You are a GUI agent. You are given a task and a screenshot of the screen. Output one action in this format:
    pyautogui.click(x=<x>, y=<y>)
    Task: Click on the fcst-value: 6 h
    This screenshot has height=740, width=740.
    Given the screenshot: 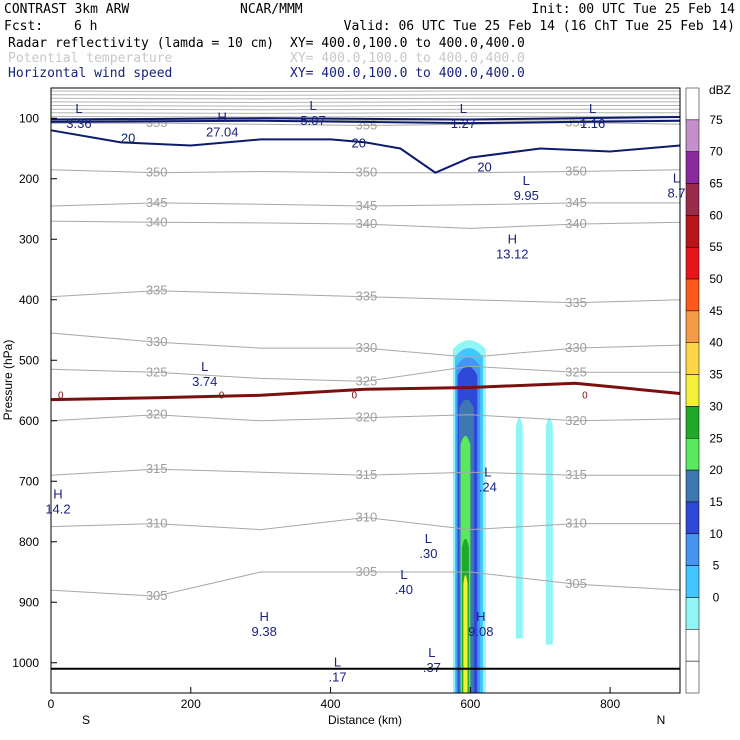 What is the action you would take?
    pyautogui.click(x=85, y=26)
    